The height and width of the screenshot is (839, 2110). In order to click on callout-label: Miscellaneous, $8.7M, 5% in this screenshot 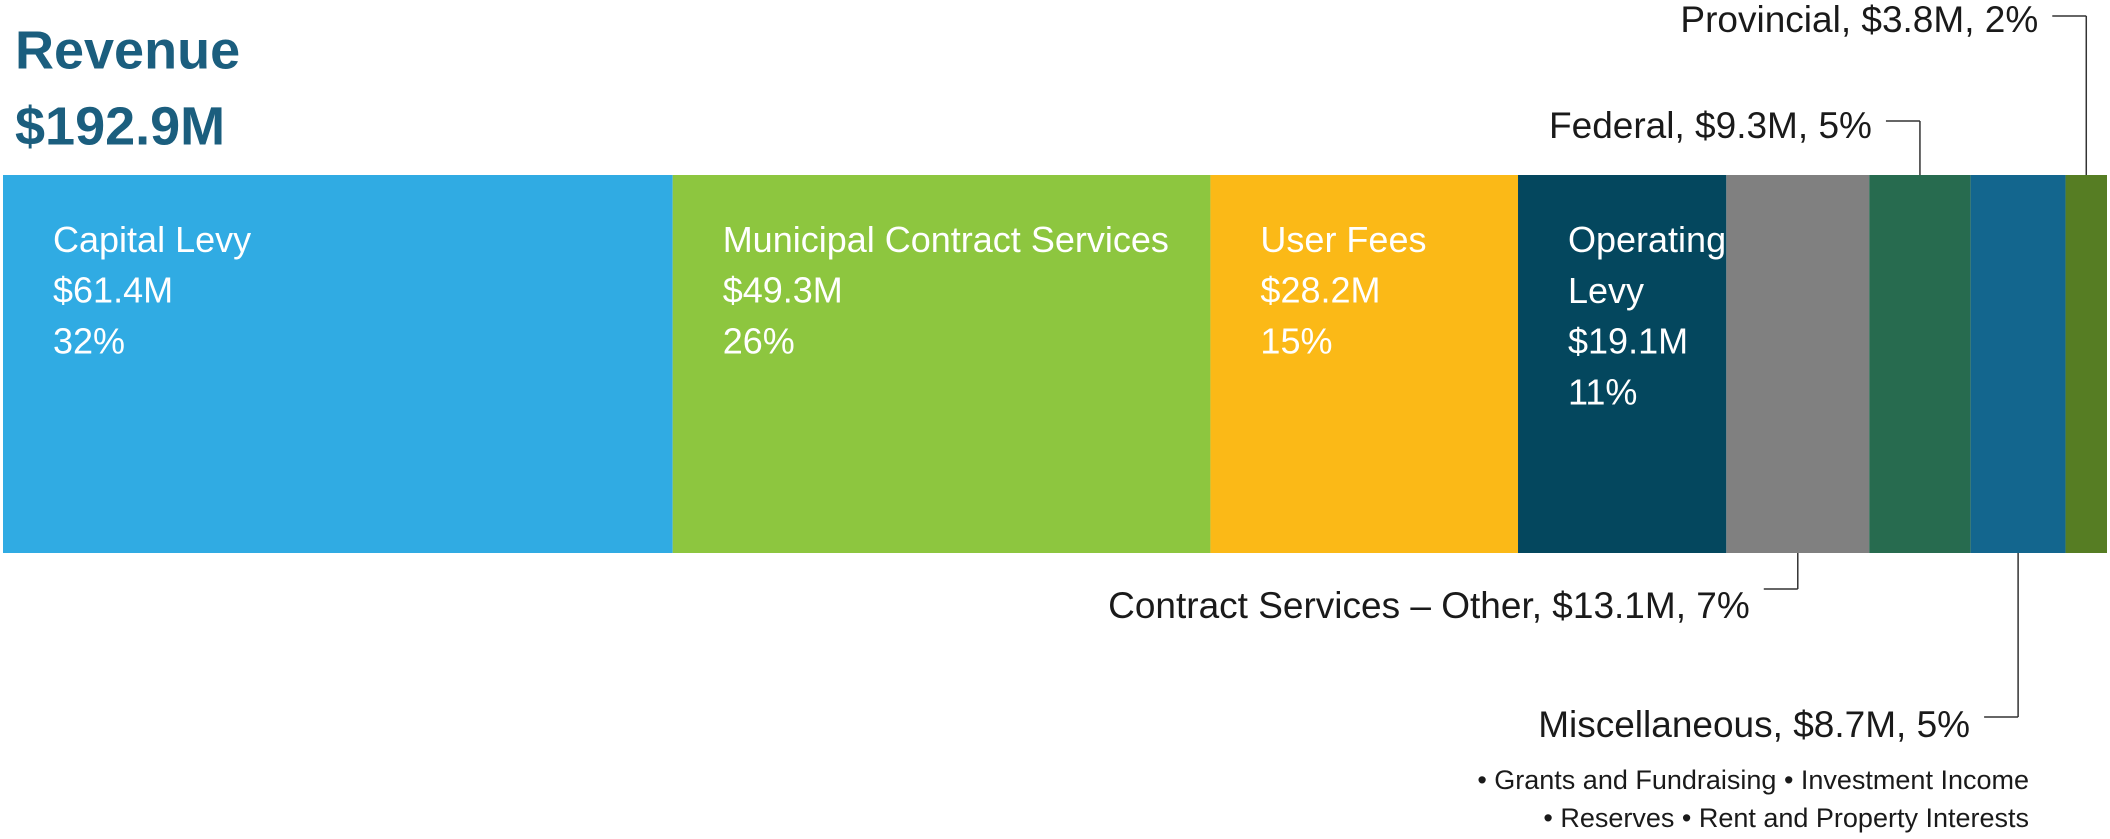, I will do `click(1754, 724)`.